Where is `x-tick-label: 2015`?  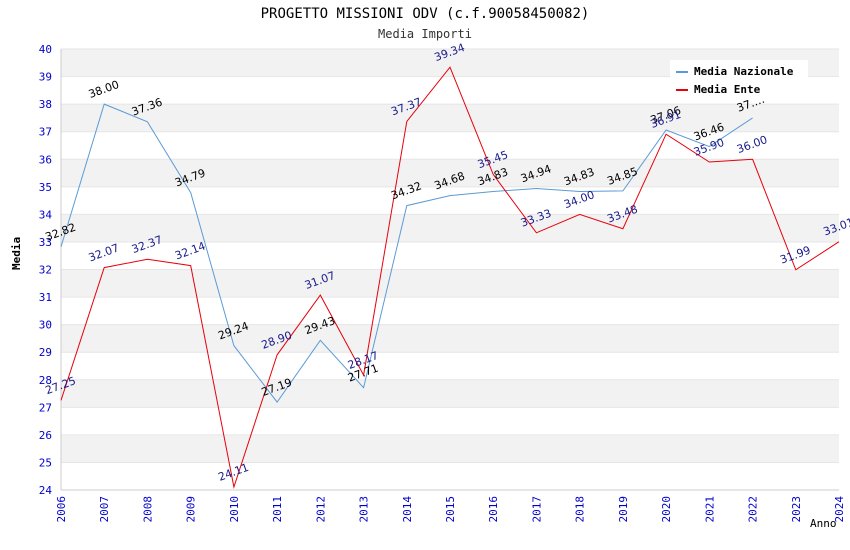 x-tick-label: 2015 is located at coordinates (450, 509).